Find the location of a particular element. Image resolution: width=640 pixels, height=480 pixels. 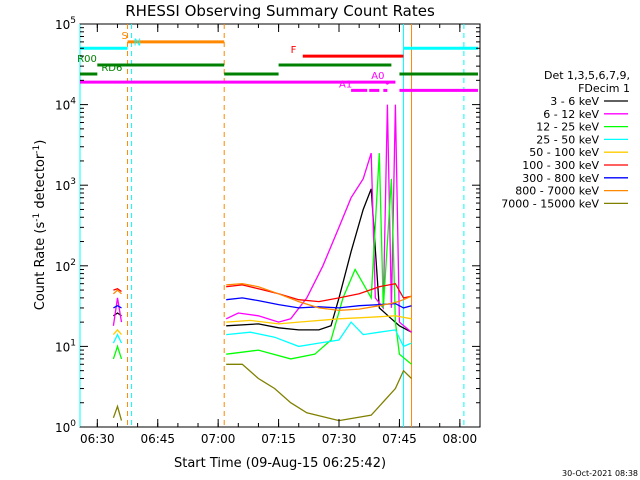

x-tick-label-1: 06:45 is located at coordinates (157, 439).